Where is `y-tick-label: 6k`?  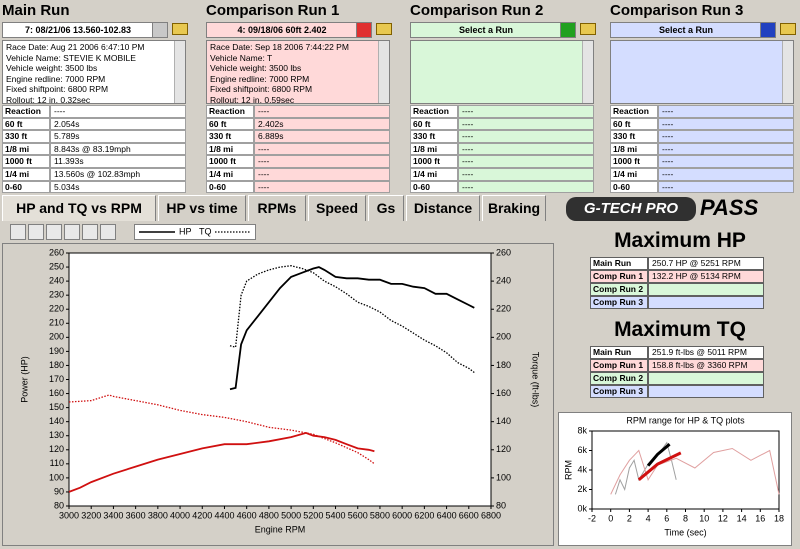
y-tick-label: 6k is located at coordinates (582, 450).